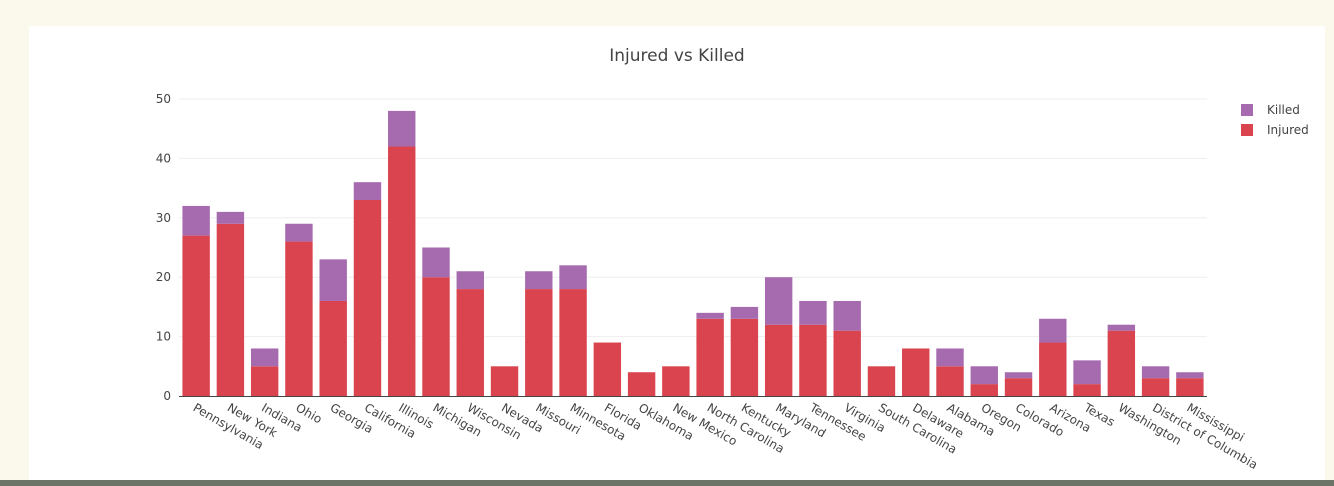  What do you see at coordinates (163, 99) in the screenshot?
I see `y-tick-label: 50` at bounding box center [163, 99].